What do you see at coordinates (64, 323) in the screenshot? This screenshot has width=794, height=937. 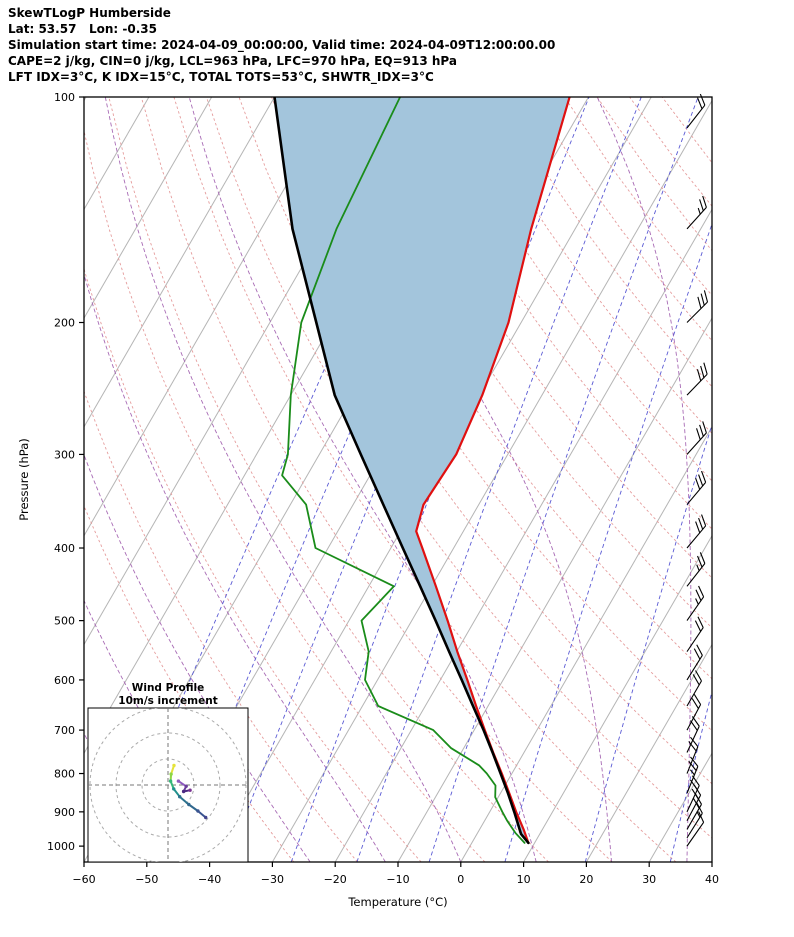 I see `pressure-tick-label: 200` at bounding box center [64, 323].